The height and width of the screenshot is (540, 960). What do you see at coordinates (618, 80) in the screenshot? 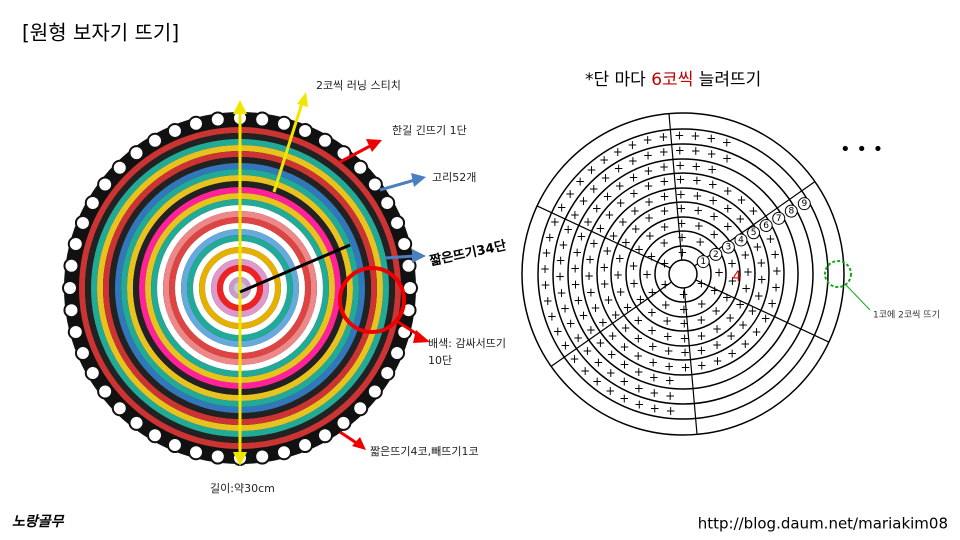
I see `title-part: *단 마다` at bounding box center [618, 80].